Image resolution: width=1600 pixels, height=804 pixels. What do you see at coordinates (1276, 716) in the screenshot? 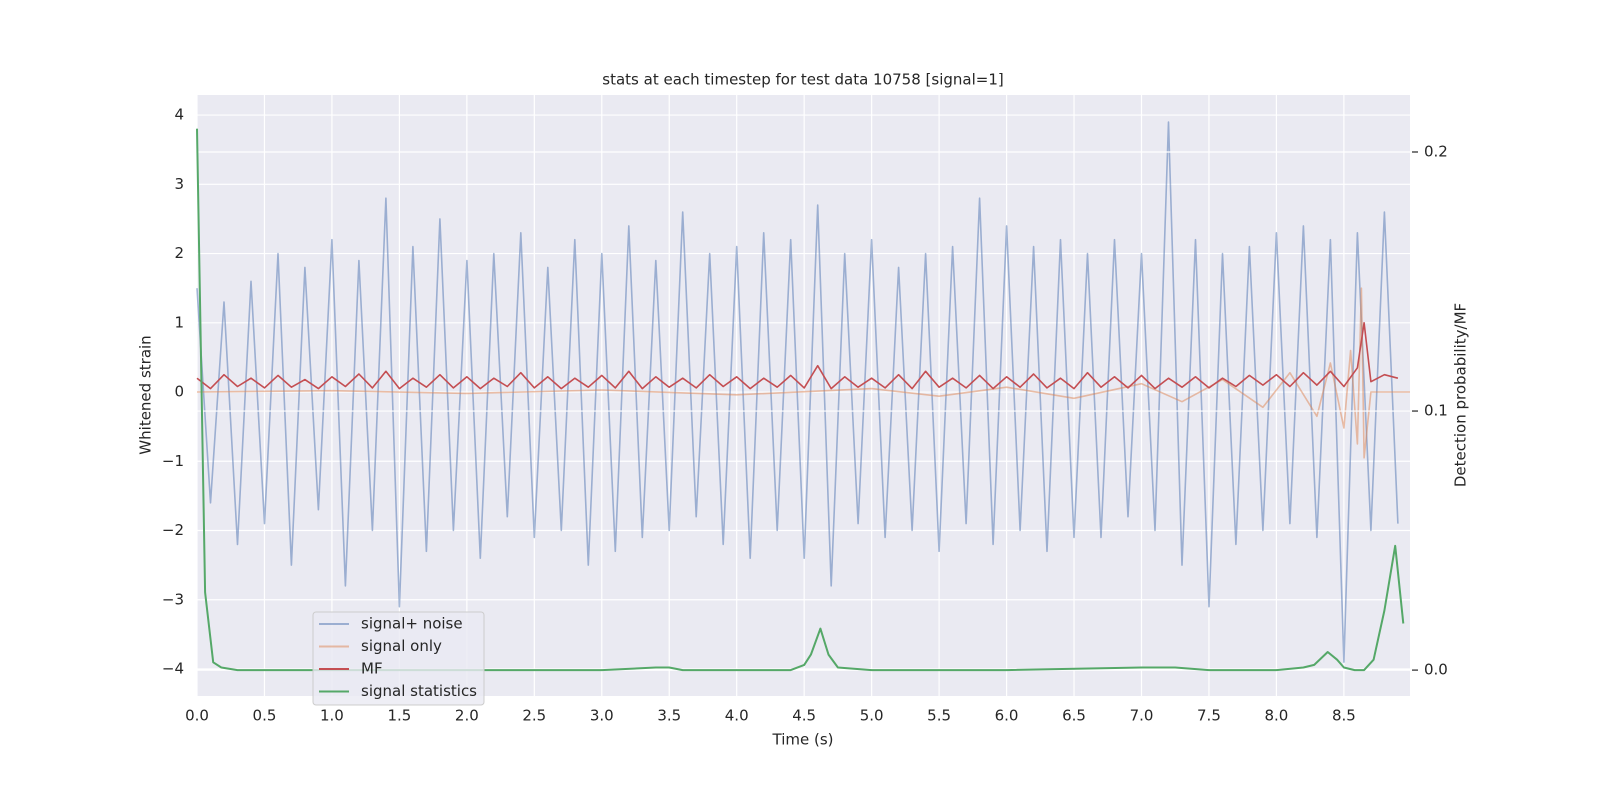
I see `x-tick-label: 8.0` at bounding box center [1276, 716].